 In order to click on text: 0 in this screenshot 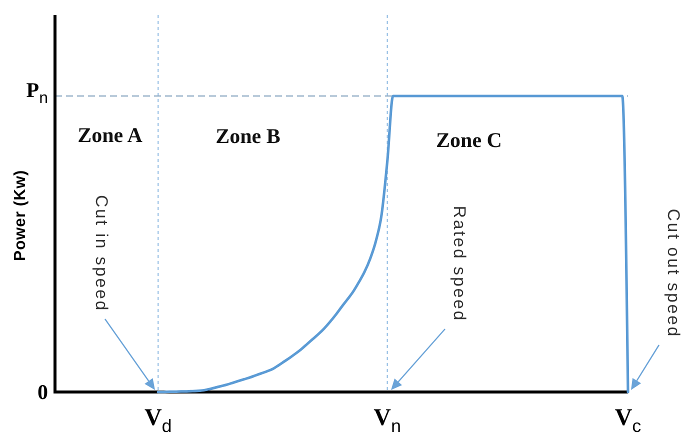, I will do `click(43, 392)`.